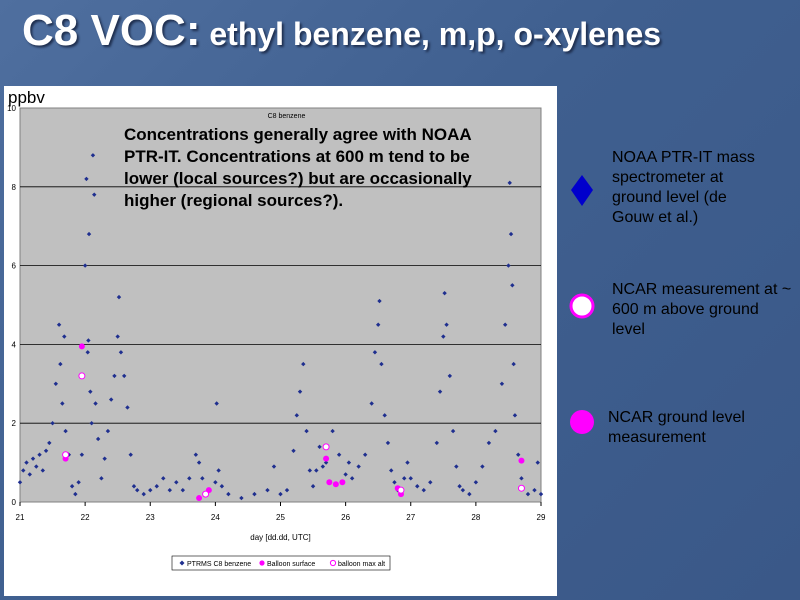 This screenshot has height=600, width=800. What do you see at coordinates (361, 564) in the screenshot?
I see `legend-label: balloon max alt` at bounding box center [361, 564].